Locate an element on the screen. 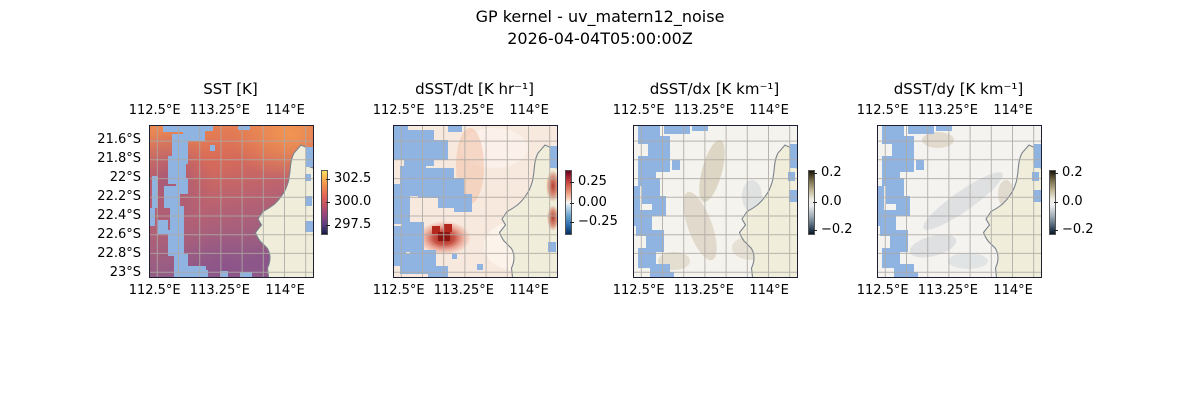 The width and height of the screenshot is (1200, 400). map-sst is located at coordinates (231, 201).